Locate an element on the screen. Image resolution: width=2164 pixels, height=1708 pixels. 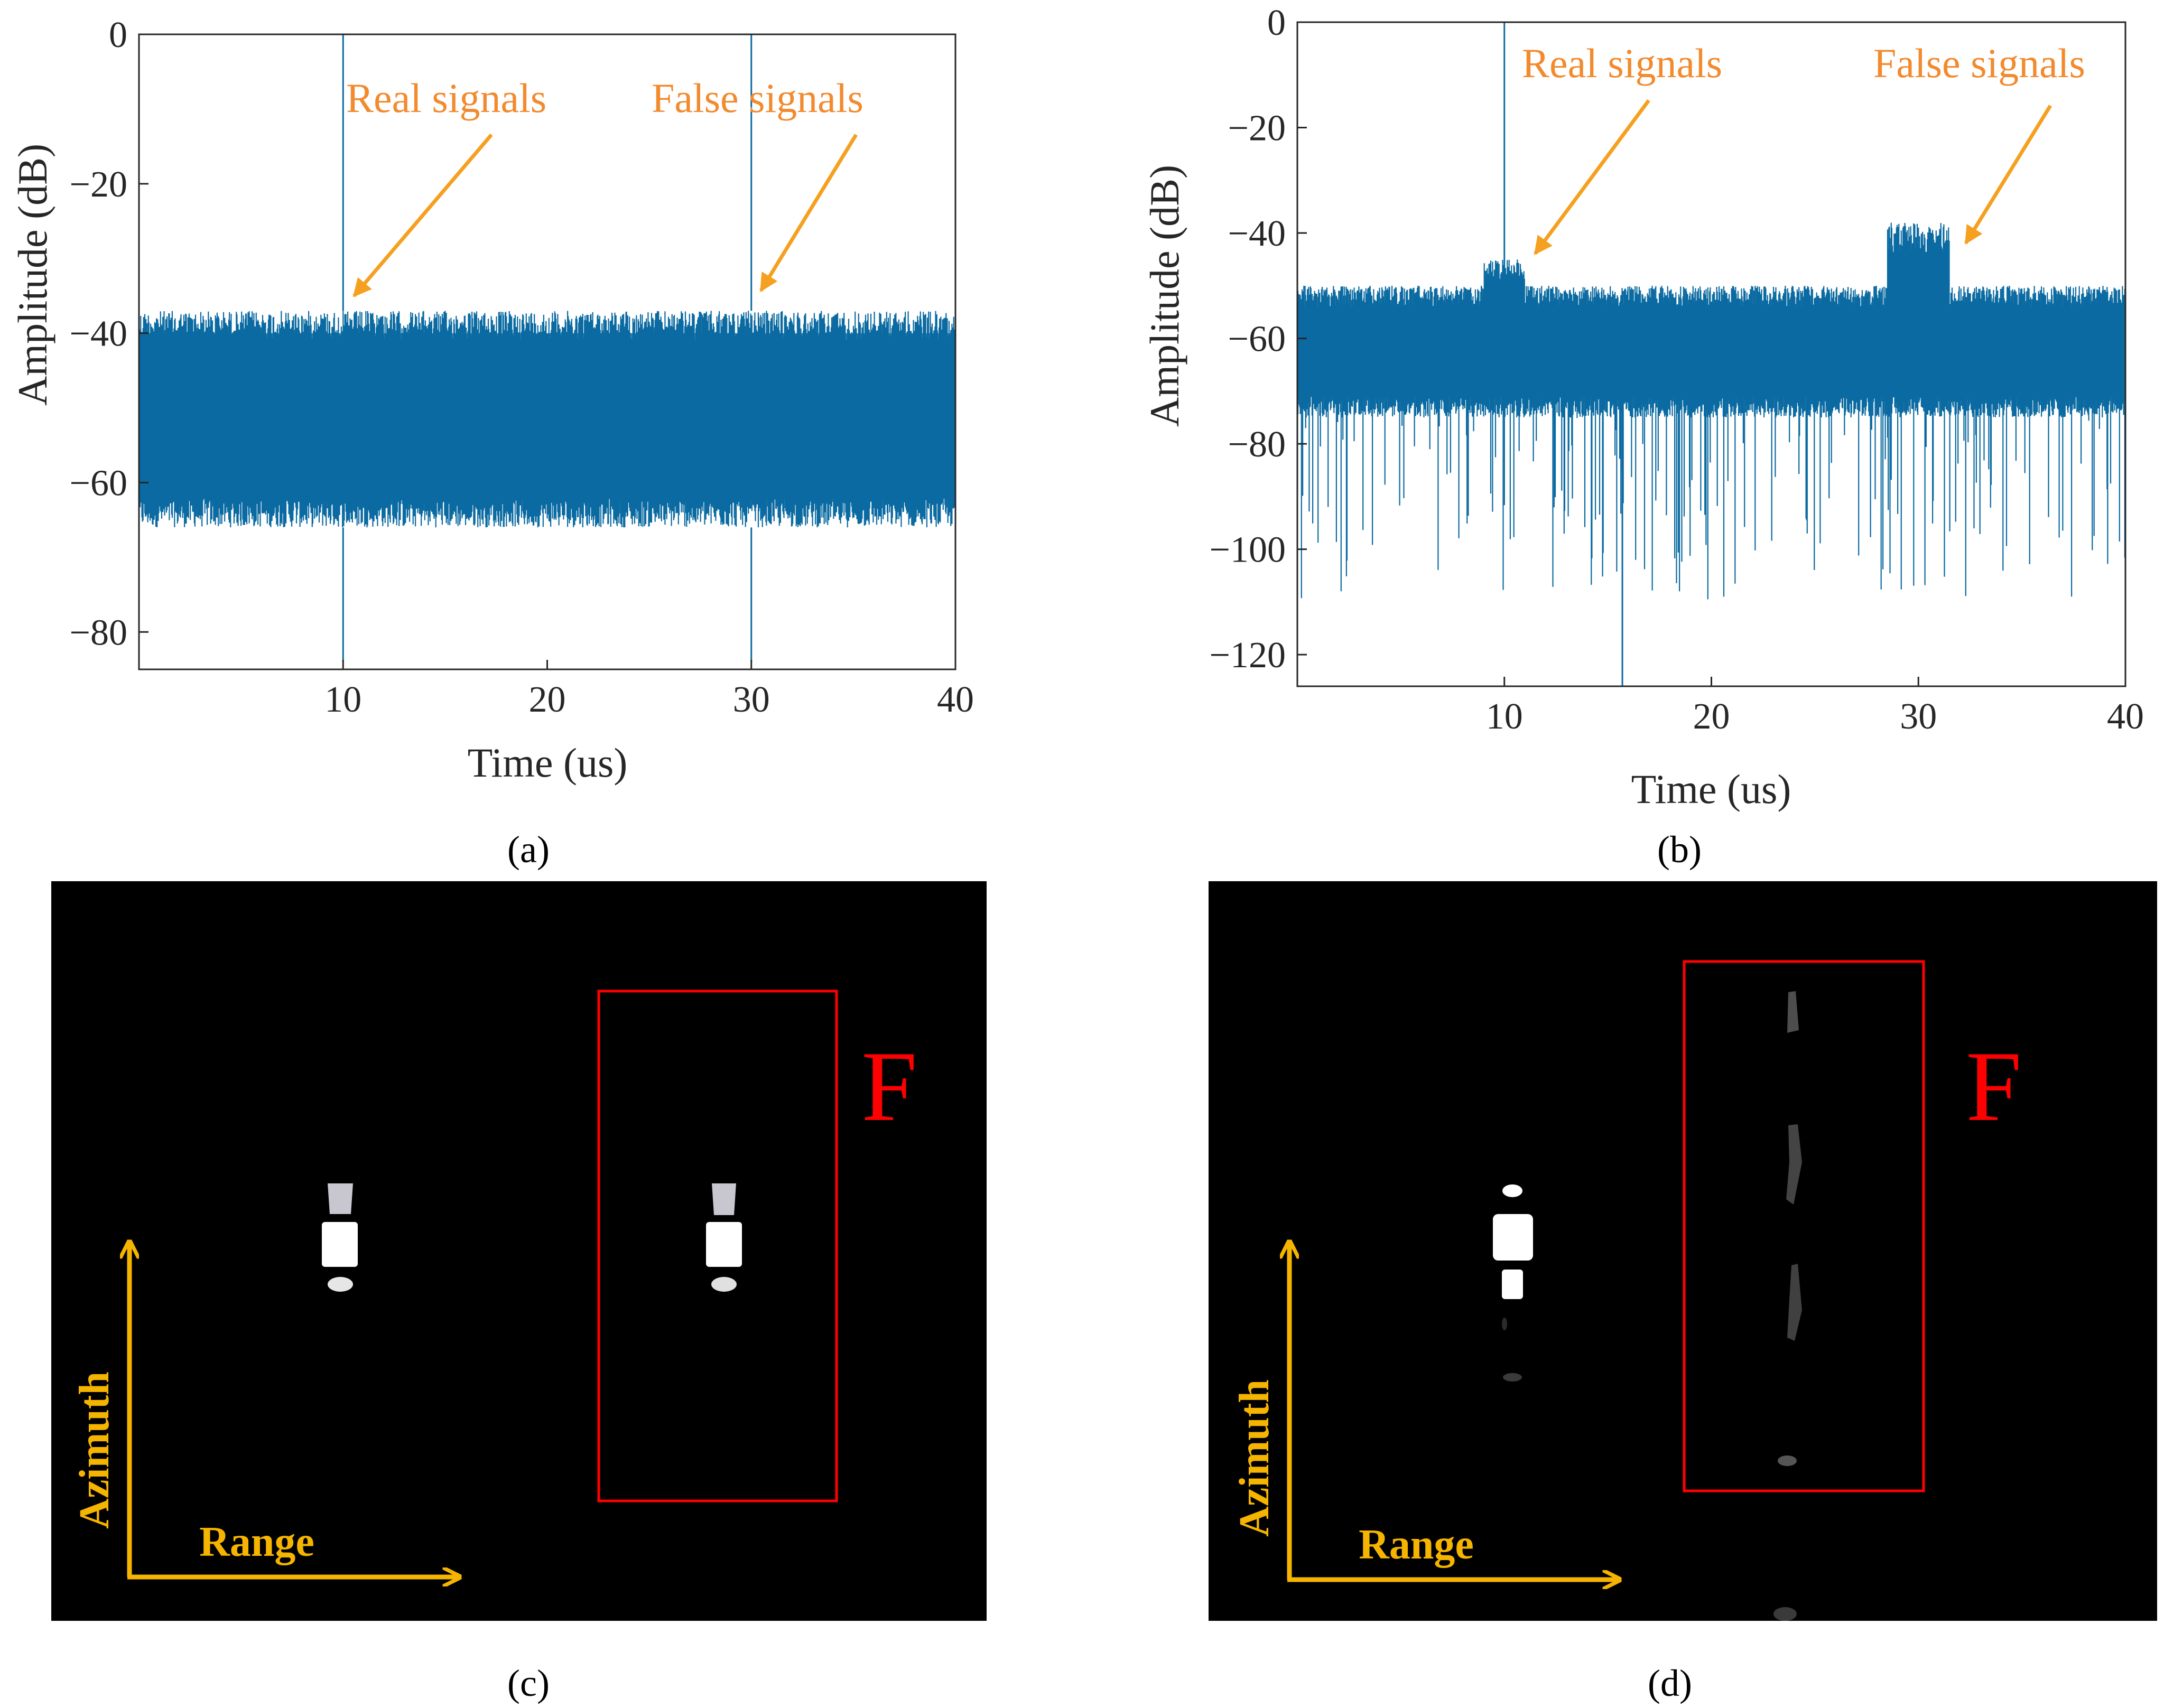
false-target-mid-blob is located at coordinates (724, 1244).